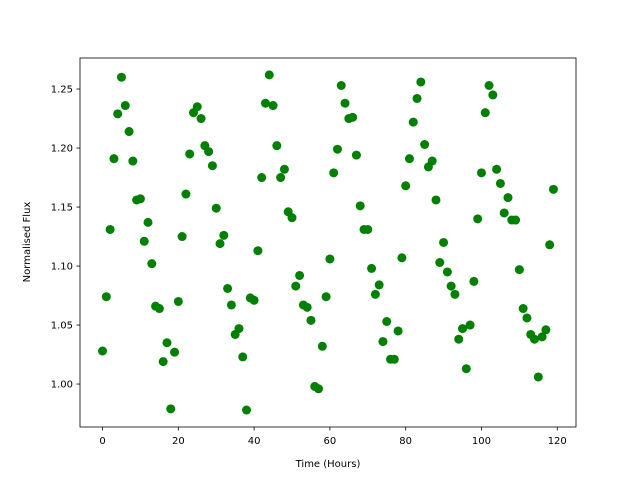 The image size is (640, 480). What do you see at coordinates (330, 441) in the screenshot?
I see `x-tick-label: 60` at bounding box center [330, 441].